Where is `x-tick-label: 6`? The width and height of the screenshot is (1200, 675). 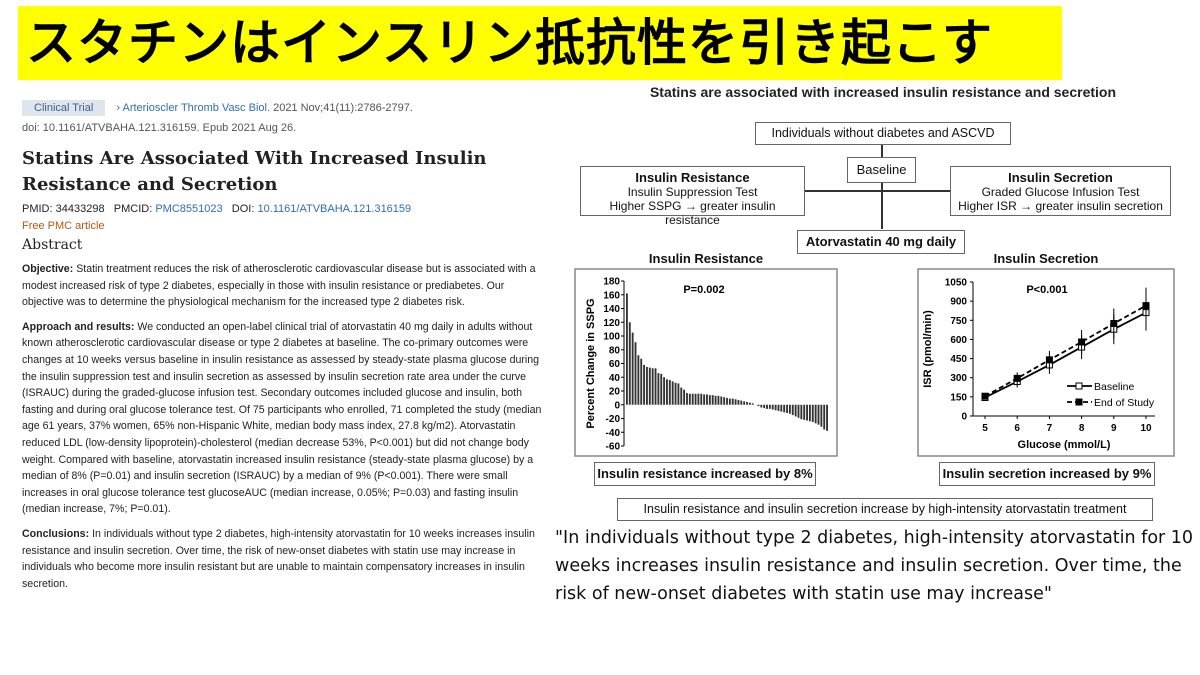 x-tick-label: 6 is located at coordinates (1017, 428).